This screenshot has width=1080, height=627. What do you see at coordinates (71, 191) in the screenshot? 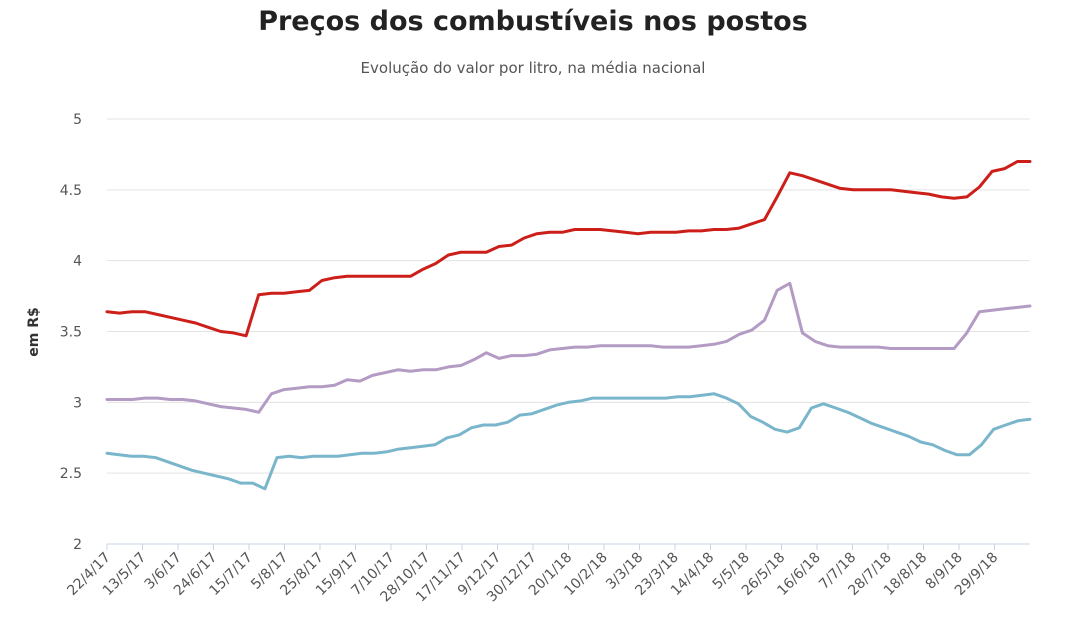
I see `y-tick-label: 4.5` at bounding box center [71, 191].